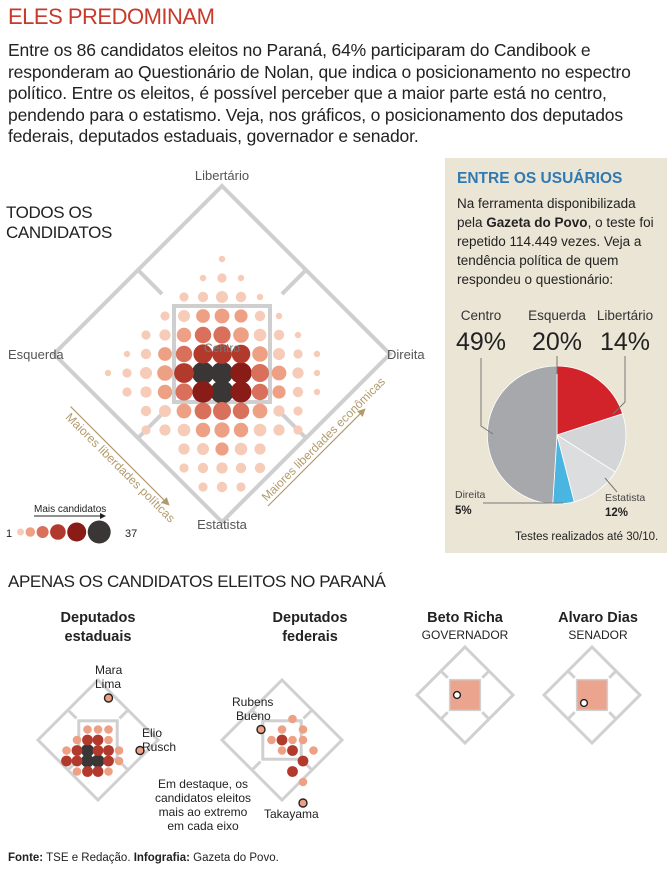  Describe the element at coordinates (222, 175) in the screenshot. I see `axis-label-top: Libertário` at that location.